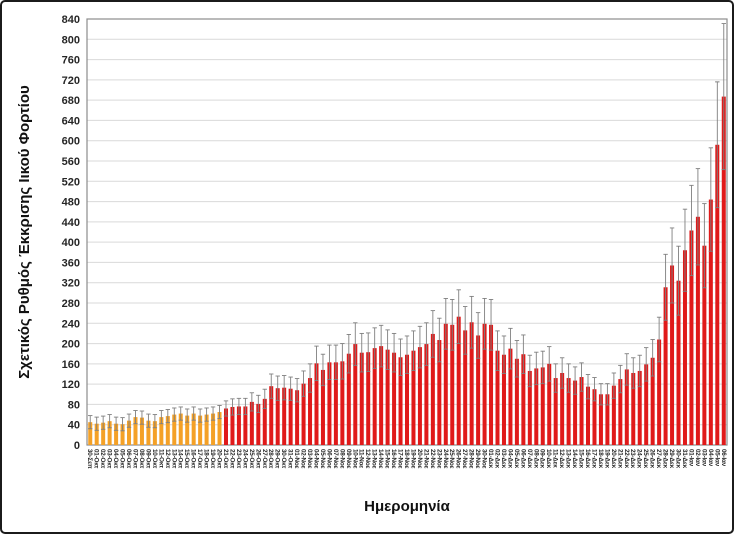 The image size is (734, 534). Describe the element at coordinates (128, 459) in the screenshot. I see `x-tick-label: 06-Οκτ` at that location.